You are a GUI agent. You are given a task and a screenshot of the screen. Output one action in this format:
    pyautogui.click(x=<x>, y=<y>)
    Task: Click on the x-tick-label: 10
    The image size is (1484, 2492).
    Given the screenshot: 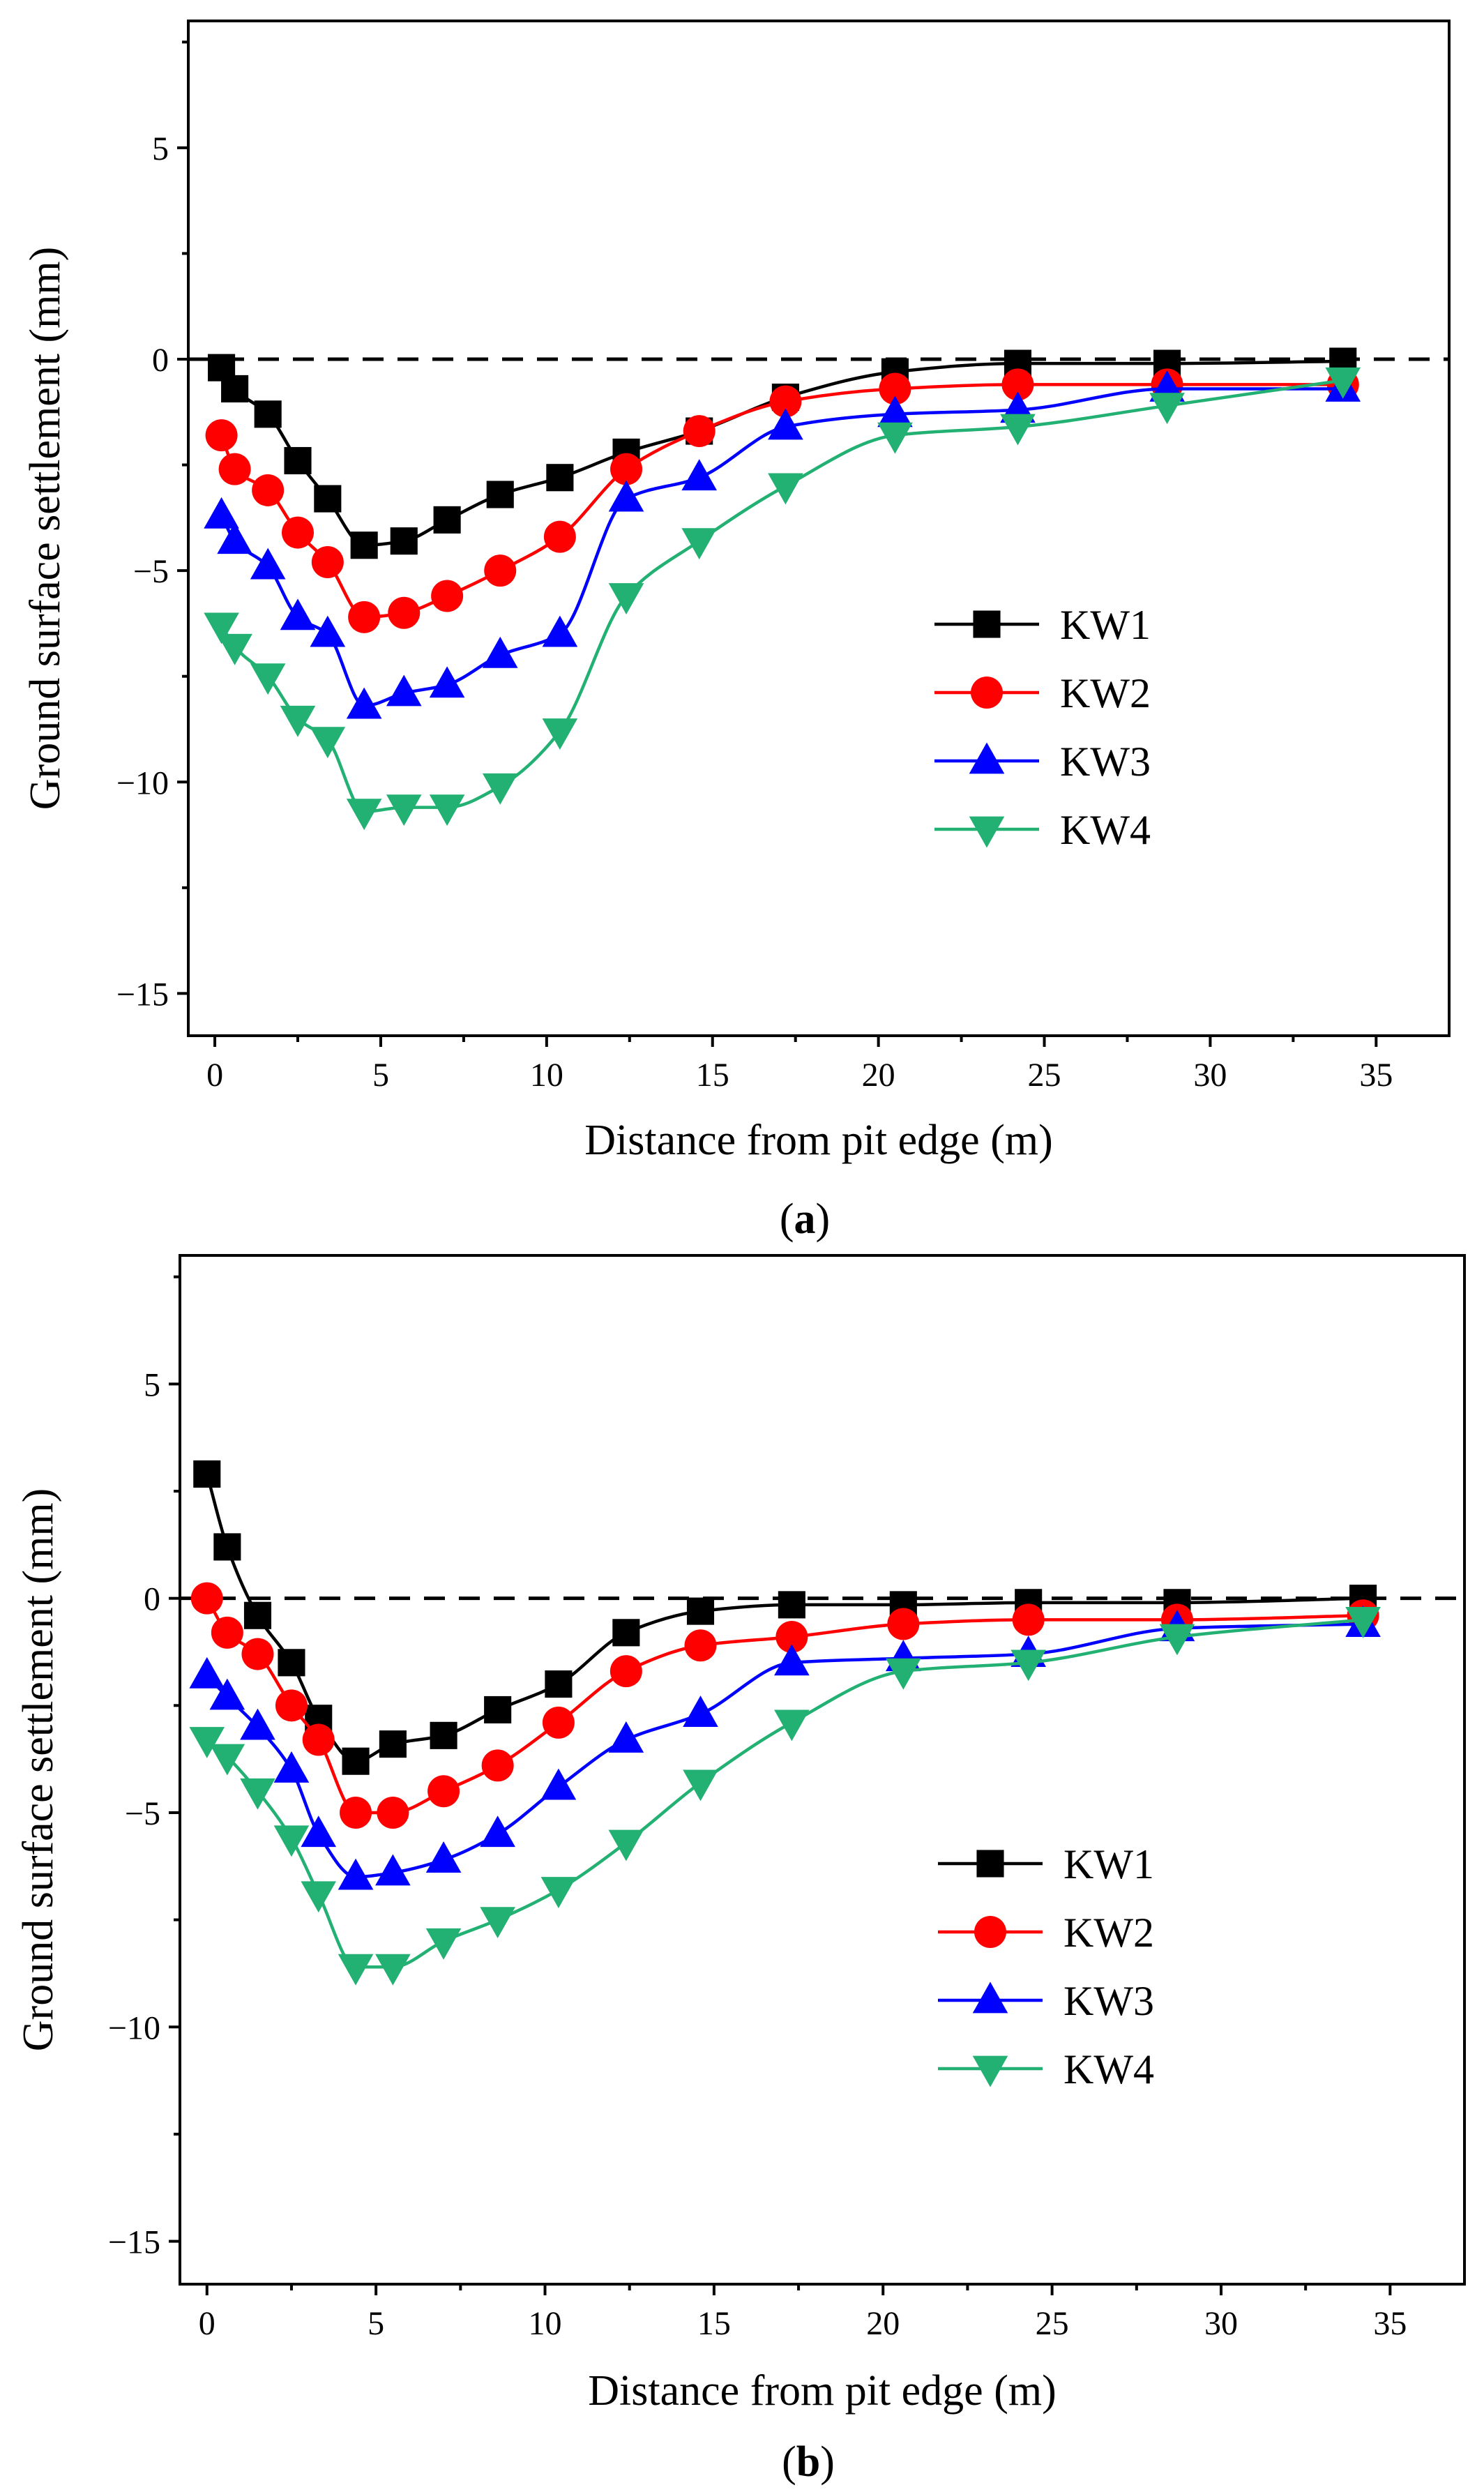 What is the action you would take?
    pyautogui.click(x=546, y=1075)
    